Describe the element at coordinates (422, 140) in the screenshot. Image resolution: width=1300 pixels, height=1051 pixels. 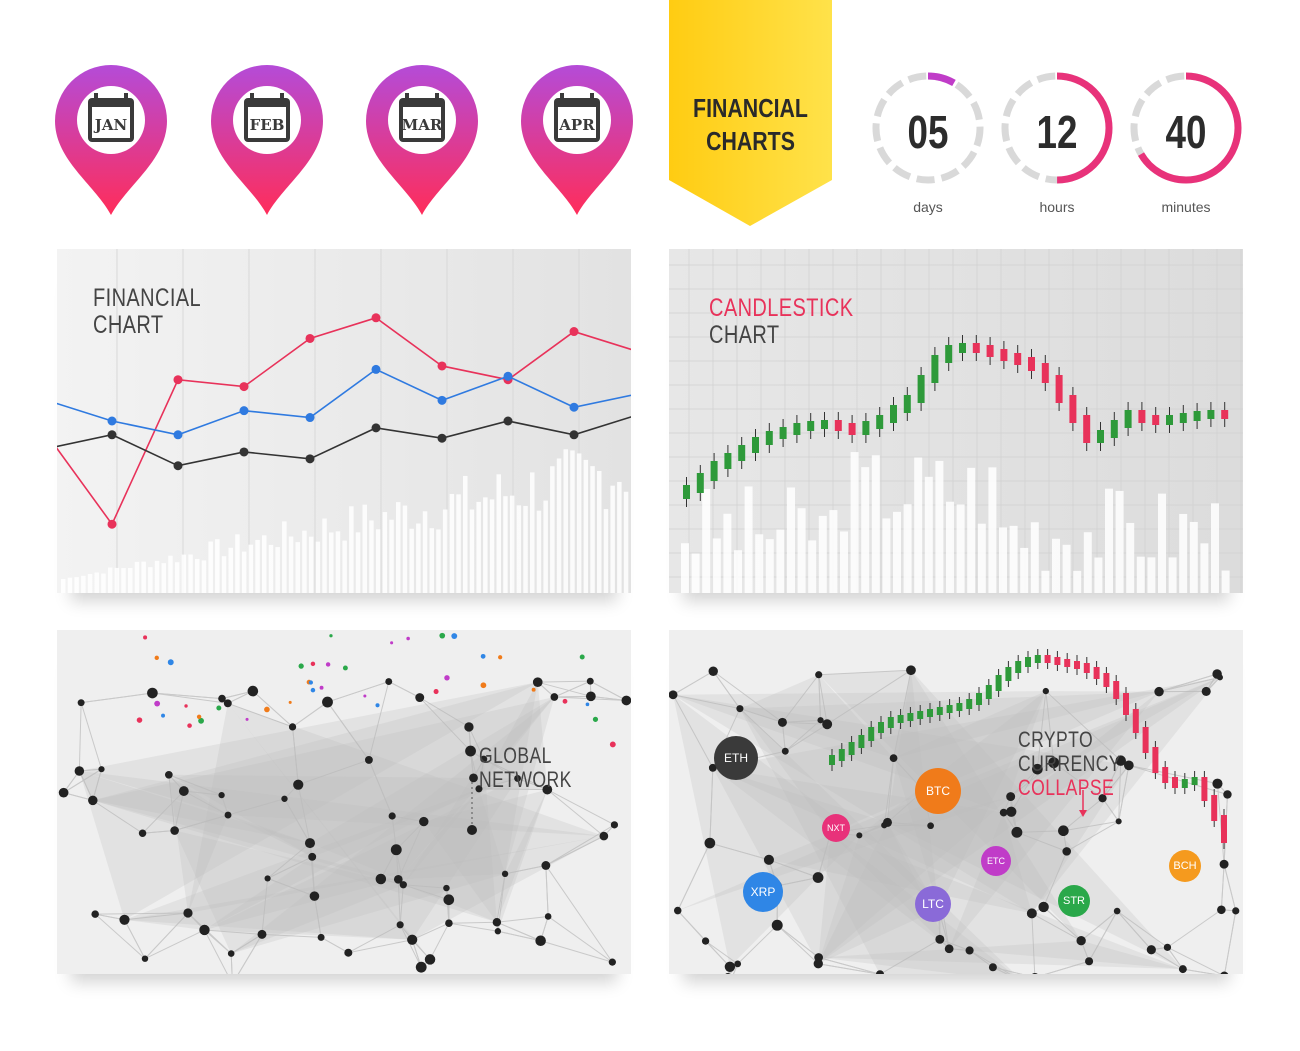
I see `map-pin-mar: MAR` at that location.